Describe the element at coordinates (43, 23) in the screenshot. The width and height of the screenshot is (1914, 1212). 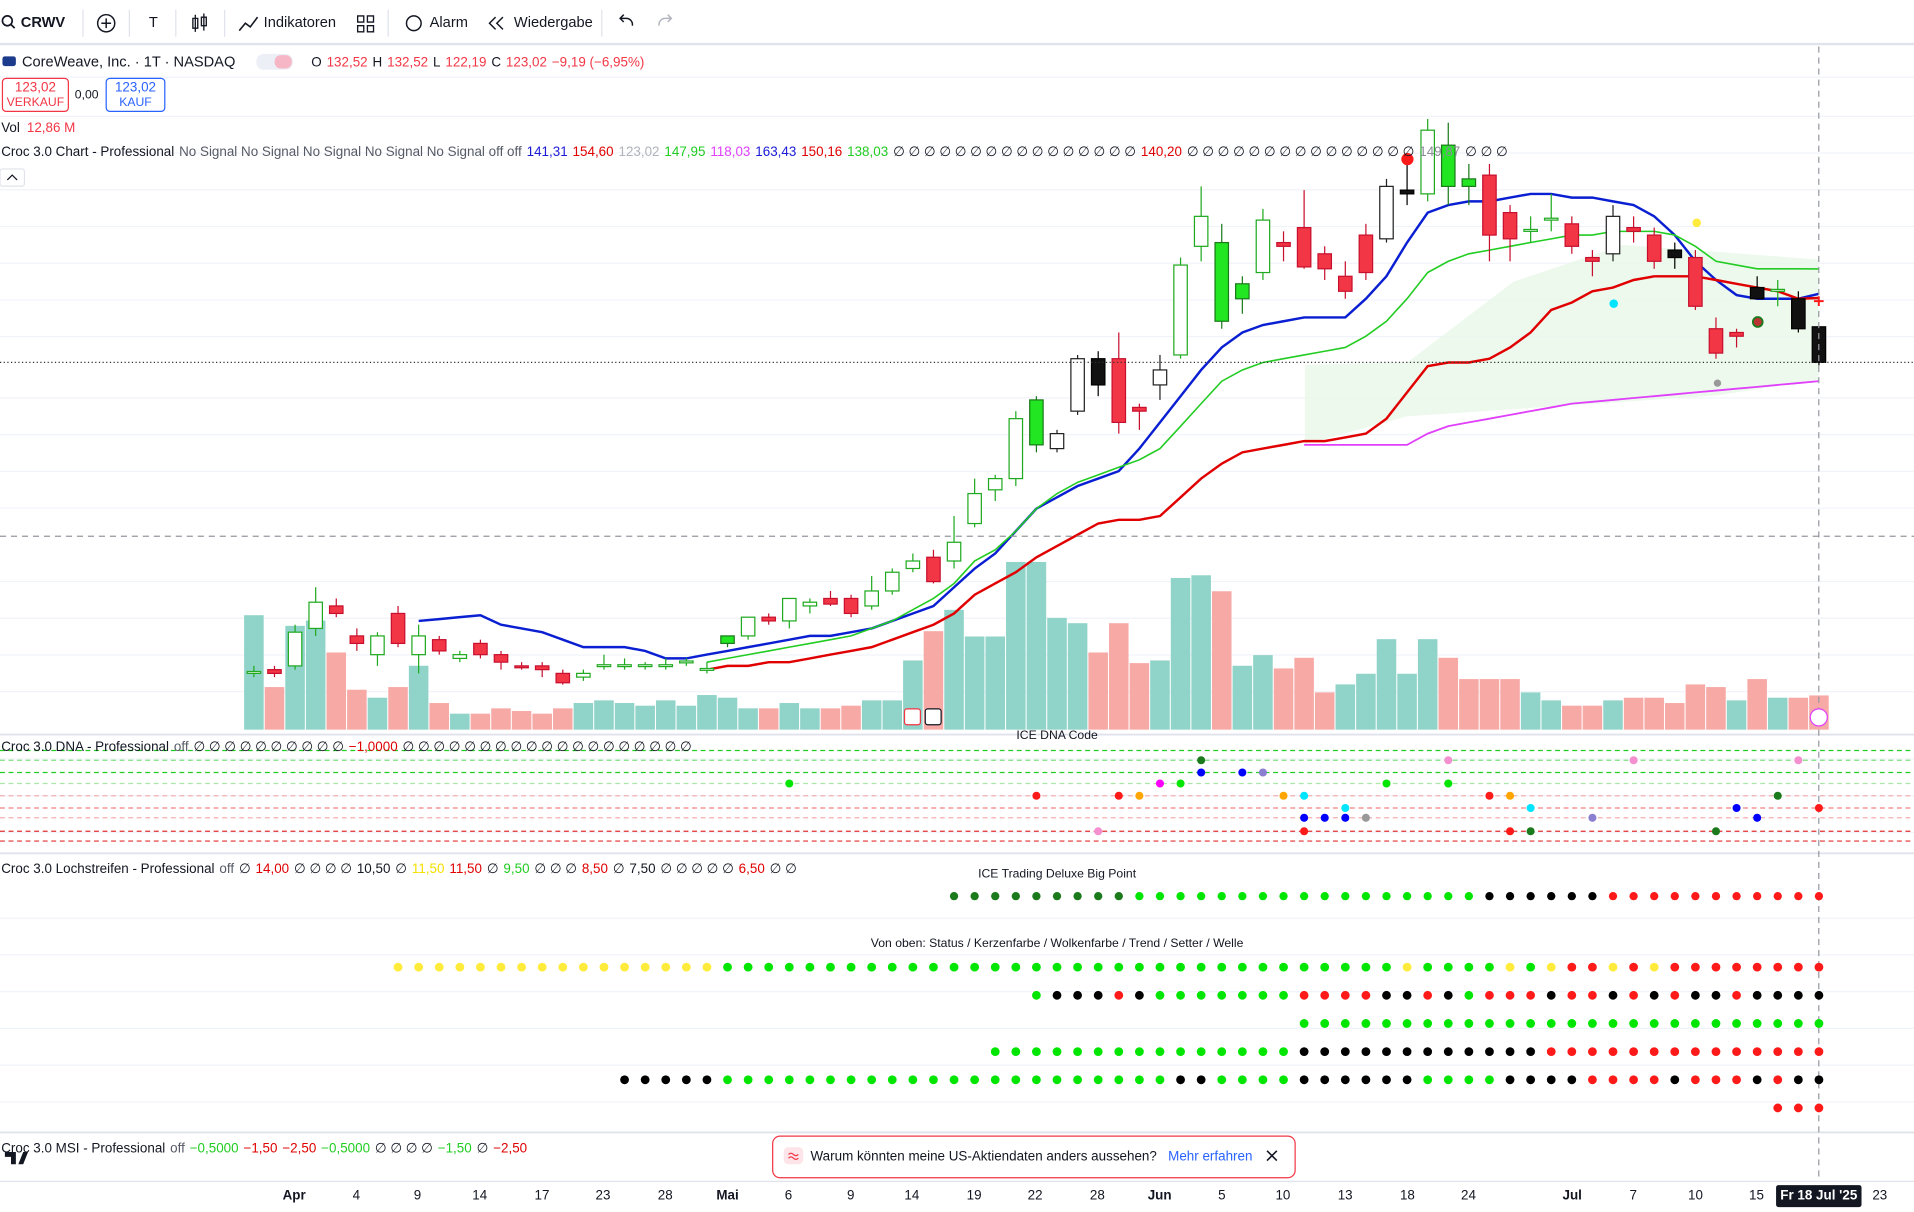
I see `symbol: CRWV` at that location.